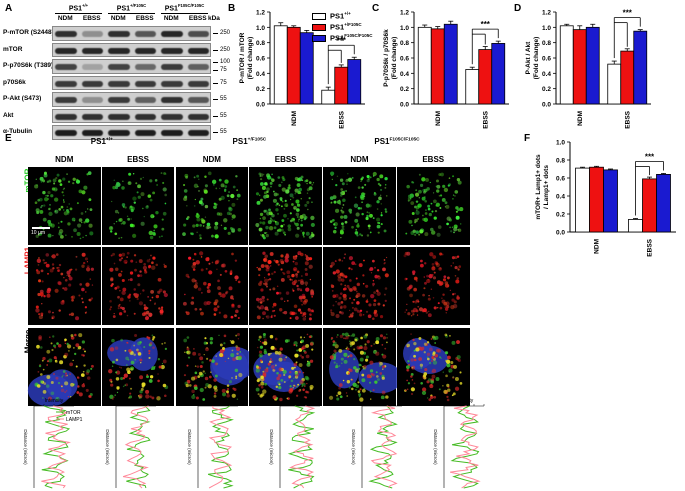 This screenshot has width=685, height=491. Describe the element at coordinates (65, 18) in the screenshot. I see `blot-lane-label: NDM` at that location.